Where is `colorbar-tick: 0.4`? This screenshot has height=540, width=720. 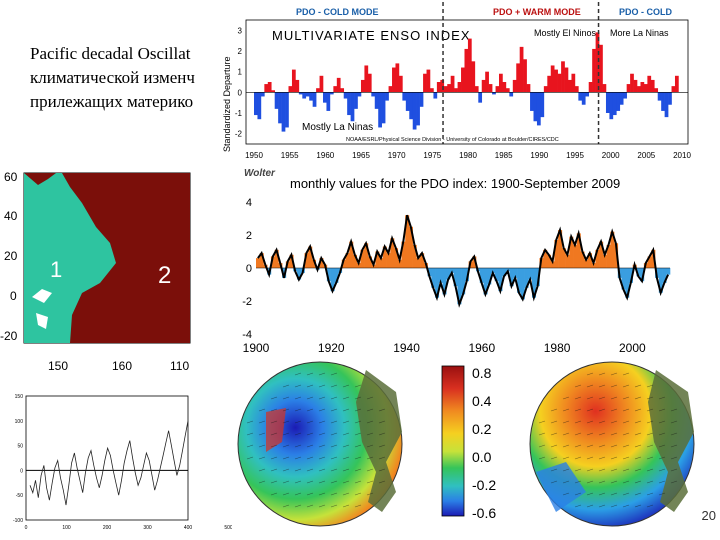 colorbar-tick: 0.4 is located at coordinates (482, 401).